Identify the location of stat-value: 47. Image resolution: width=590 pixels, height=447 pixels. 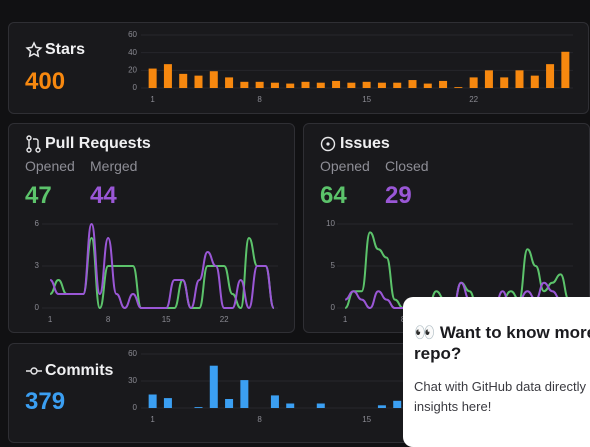
(38, 195).